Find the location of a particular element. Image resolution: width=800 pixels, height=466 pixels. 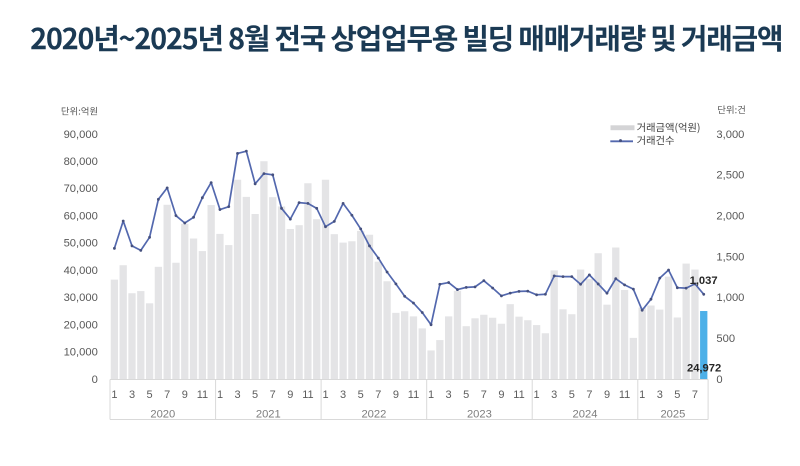

svg-text: 2,500 is located at coordinates (730, 176).